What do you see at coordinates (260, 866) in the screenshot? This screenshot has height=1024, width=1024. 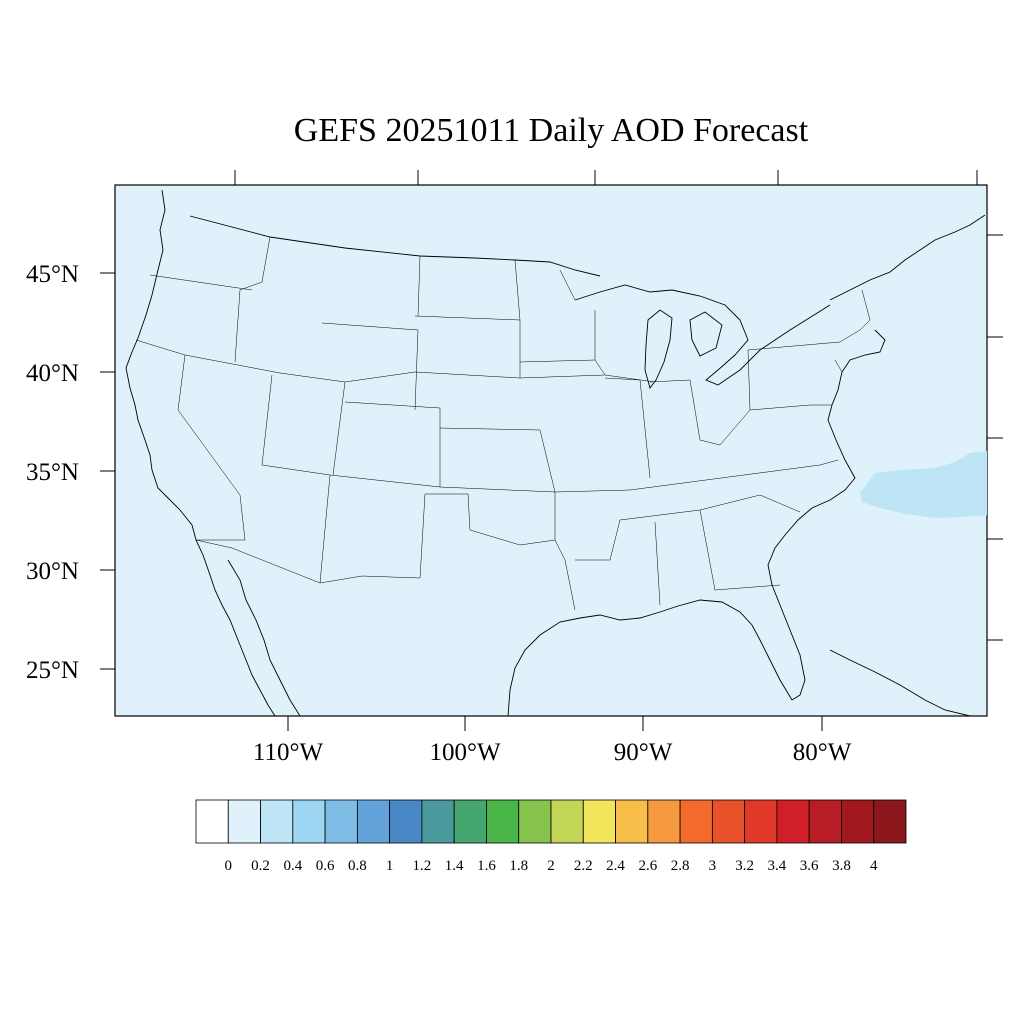 I see `colorbar-label: 0.2` at bounding box center [260, 866].